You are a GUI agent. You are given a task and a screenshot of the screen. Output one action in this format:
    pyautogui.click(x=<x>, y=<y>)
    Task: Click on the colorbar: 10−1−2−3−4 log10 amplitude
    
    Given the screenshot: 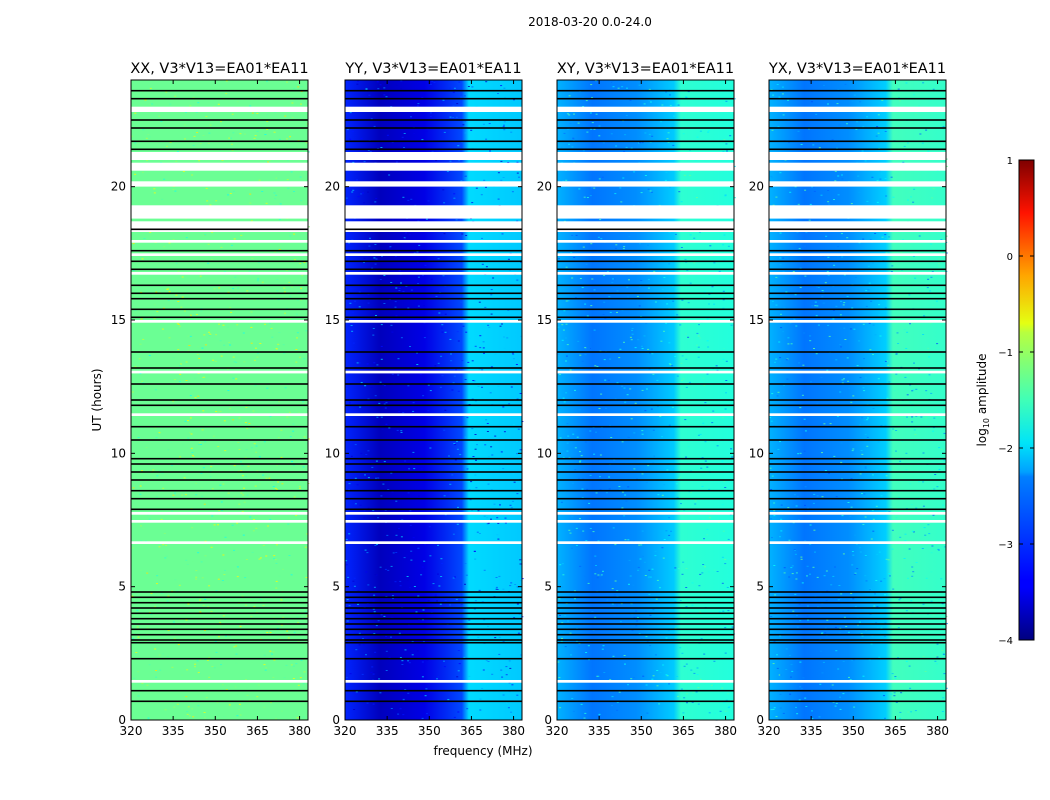 What is the action you would take?
    pyautogui.click(x=1005, y=401)
    